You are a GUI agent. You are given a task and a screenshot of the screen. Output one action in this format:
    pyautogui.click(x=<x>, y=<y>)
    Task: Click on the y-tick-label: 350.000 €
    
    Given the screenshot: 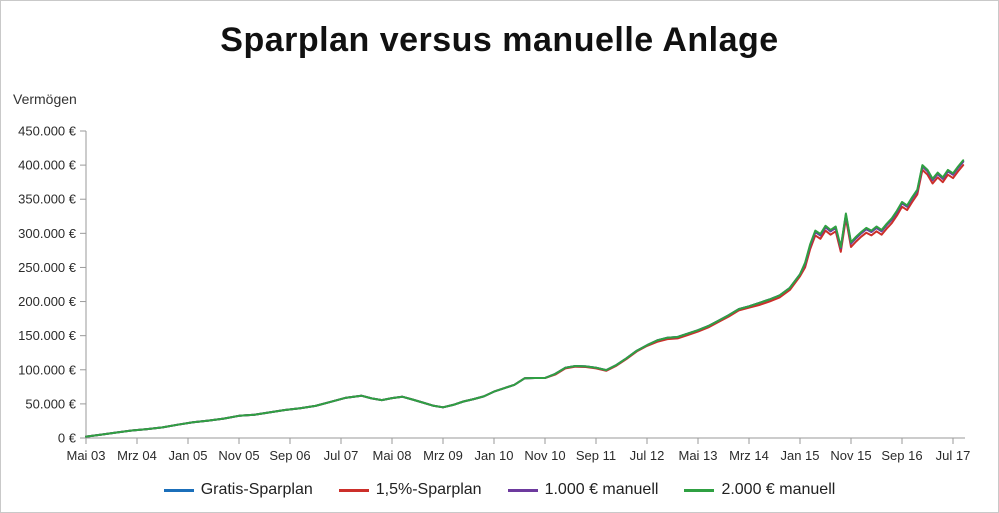 What is the action you would take?
    pyautogui.click(x=47, y=199)
    